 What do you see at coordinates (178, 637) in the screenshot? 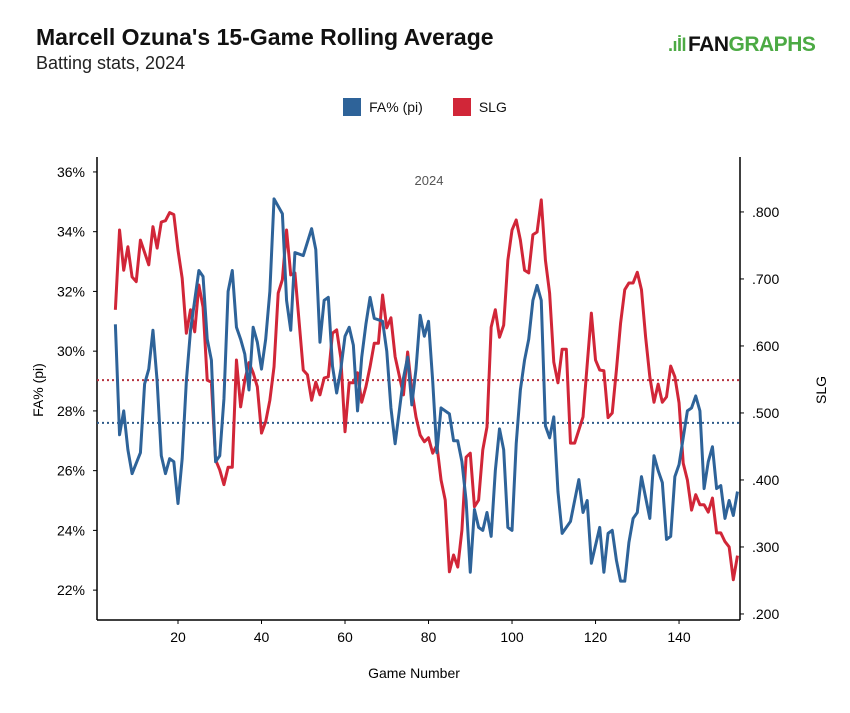
I see `x-tick-label: 20` at bounding box center [178, 637].